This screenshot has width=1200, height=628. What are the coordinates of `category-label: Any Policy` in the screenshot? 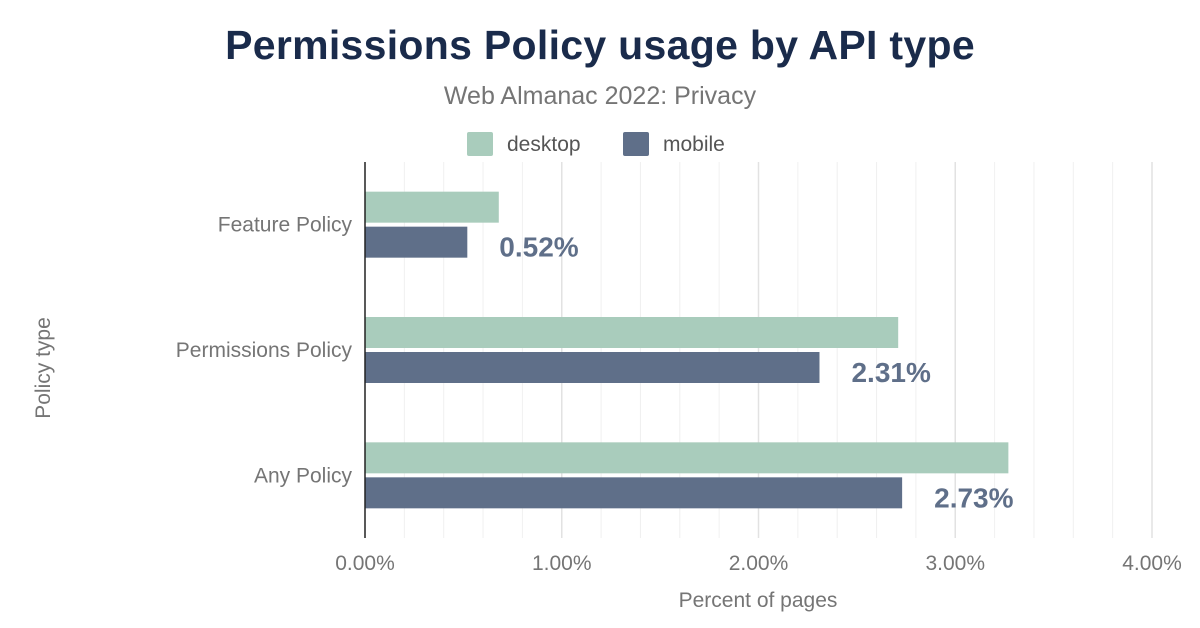 It's located at (303, 475).